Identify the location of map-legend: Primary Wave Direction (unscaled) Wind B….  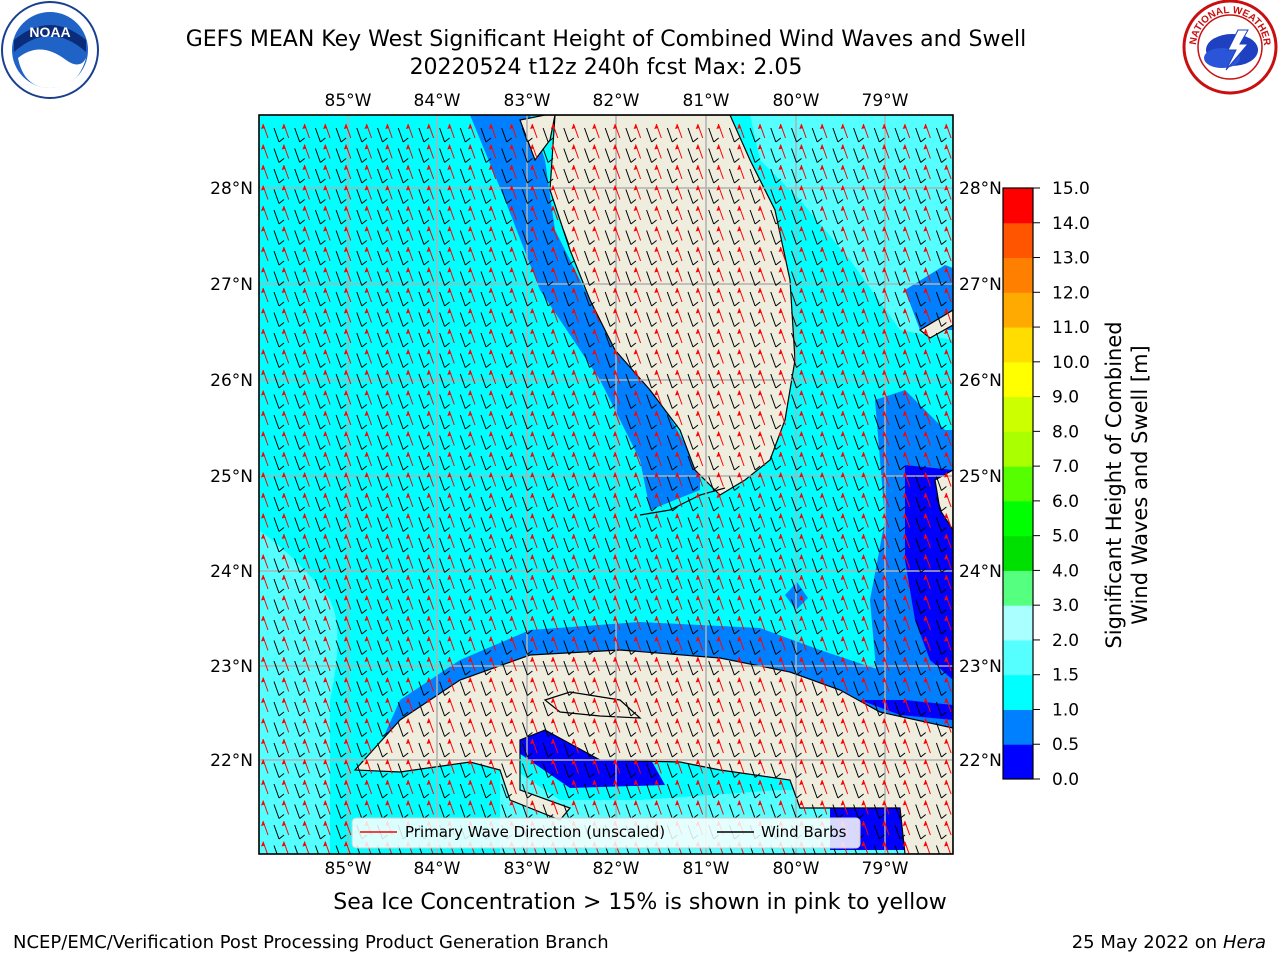
(606, 833).